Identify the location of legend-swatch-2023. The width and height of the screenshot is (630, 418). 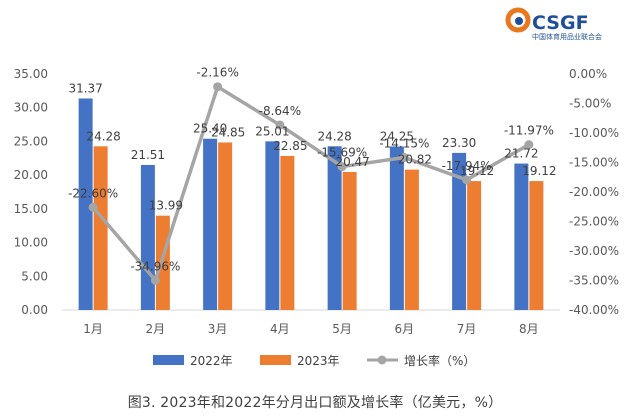
(275, 360).